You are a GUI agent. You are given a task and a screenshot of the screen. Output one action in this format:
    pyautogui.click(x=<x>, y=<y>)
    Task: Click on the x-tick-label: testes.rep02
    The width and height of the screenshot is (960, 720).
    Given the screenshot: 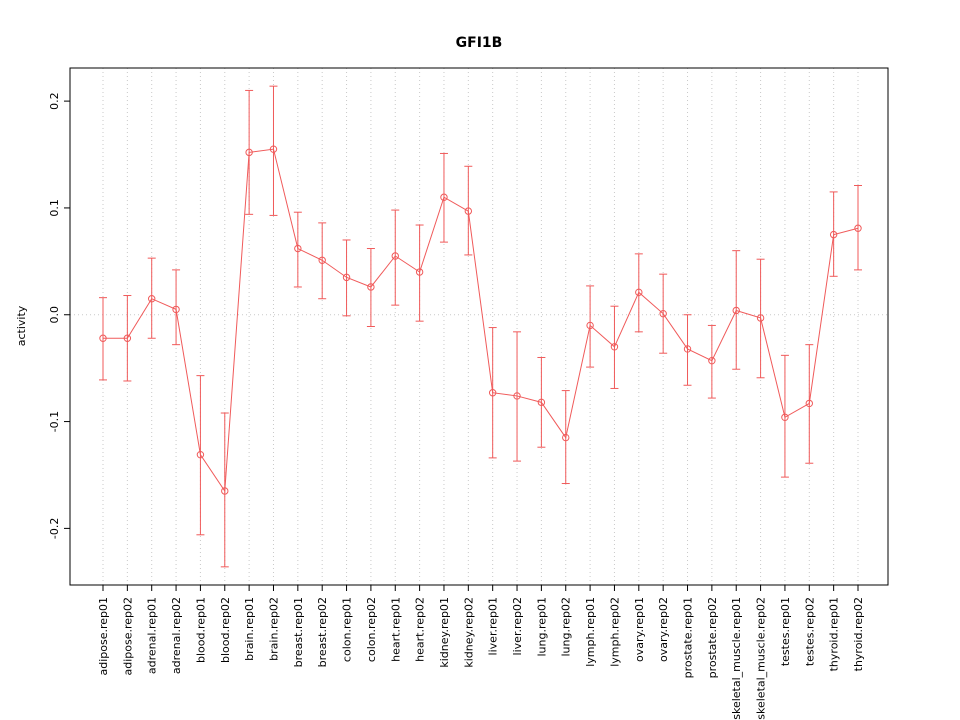 What is the action you would take?
    pyautogui.click(x=809, y=631)
    